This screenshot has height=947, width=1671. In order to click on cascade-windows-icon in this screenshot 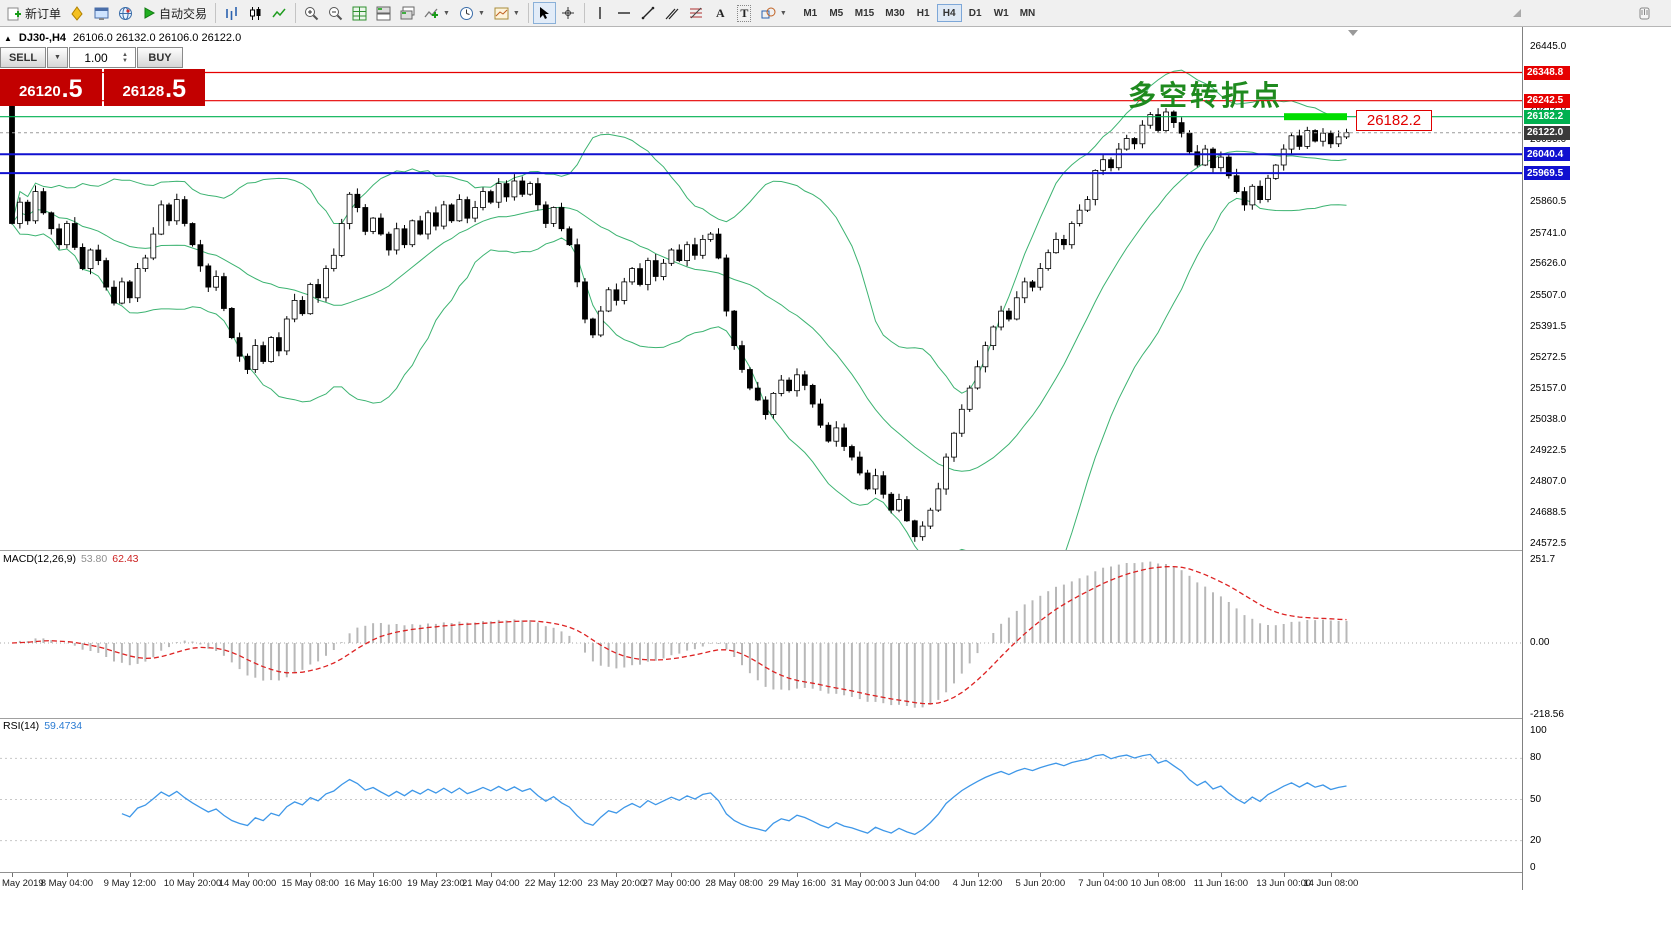, I will do `click(407, 12)`.